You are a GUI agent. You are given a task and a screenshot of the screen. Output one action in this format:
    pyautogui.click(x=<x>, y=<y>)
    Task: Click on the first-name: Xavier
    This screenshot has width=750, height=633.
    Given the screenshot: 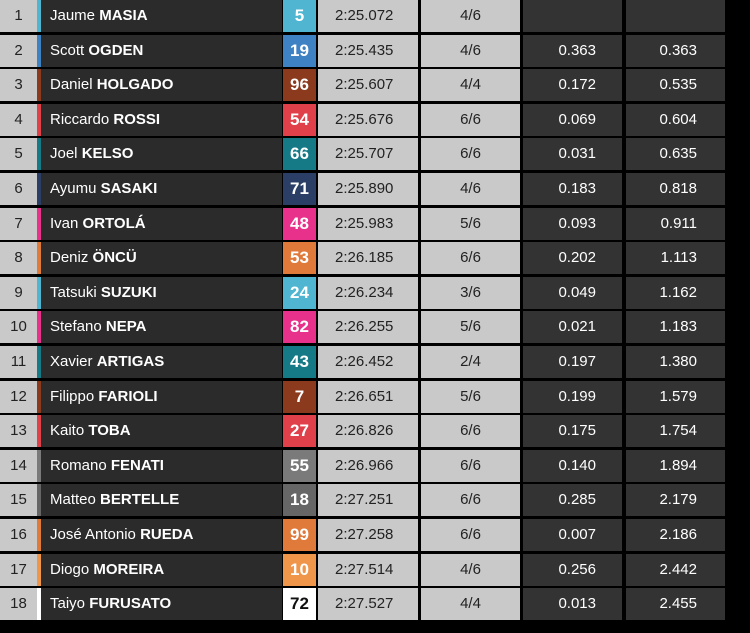 What is the action you would take?
    pyautogui.click(x=71, y=361)
    